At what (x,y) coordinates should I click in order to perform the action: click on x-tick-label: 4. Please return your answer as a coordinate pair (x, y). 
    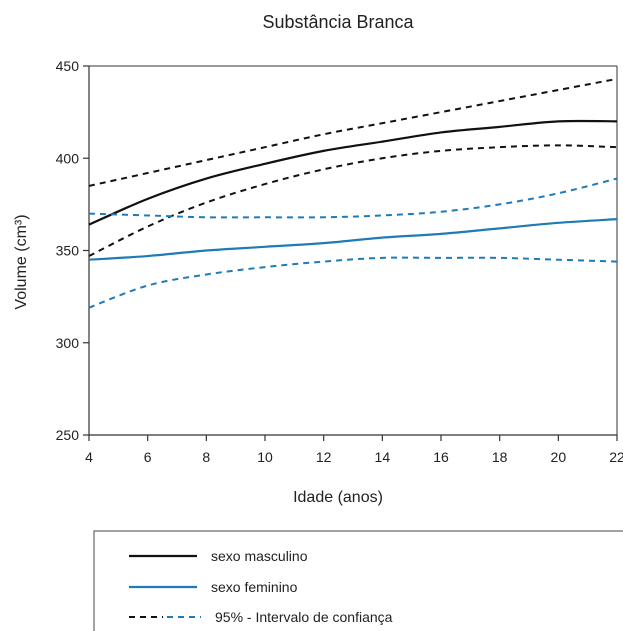
    Looking at the image, I should click on (89, 457).